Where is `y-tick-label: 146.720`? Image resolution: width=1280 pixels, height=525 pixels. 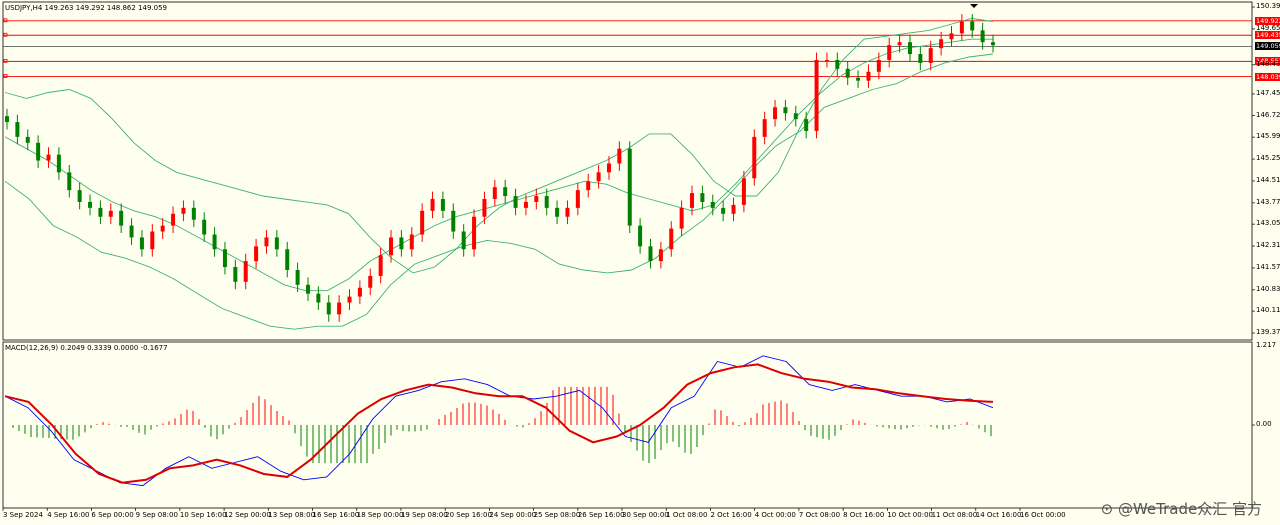
y-tick-label: 146.720 is located at coordinates (1268, 114).